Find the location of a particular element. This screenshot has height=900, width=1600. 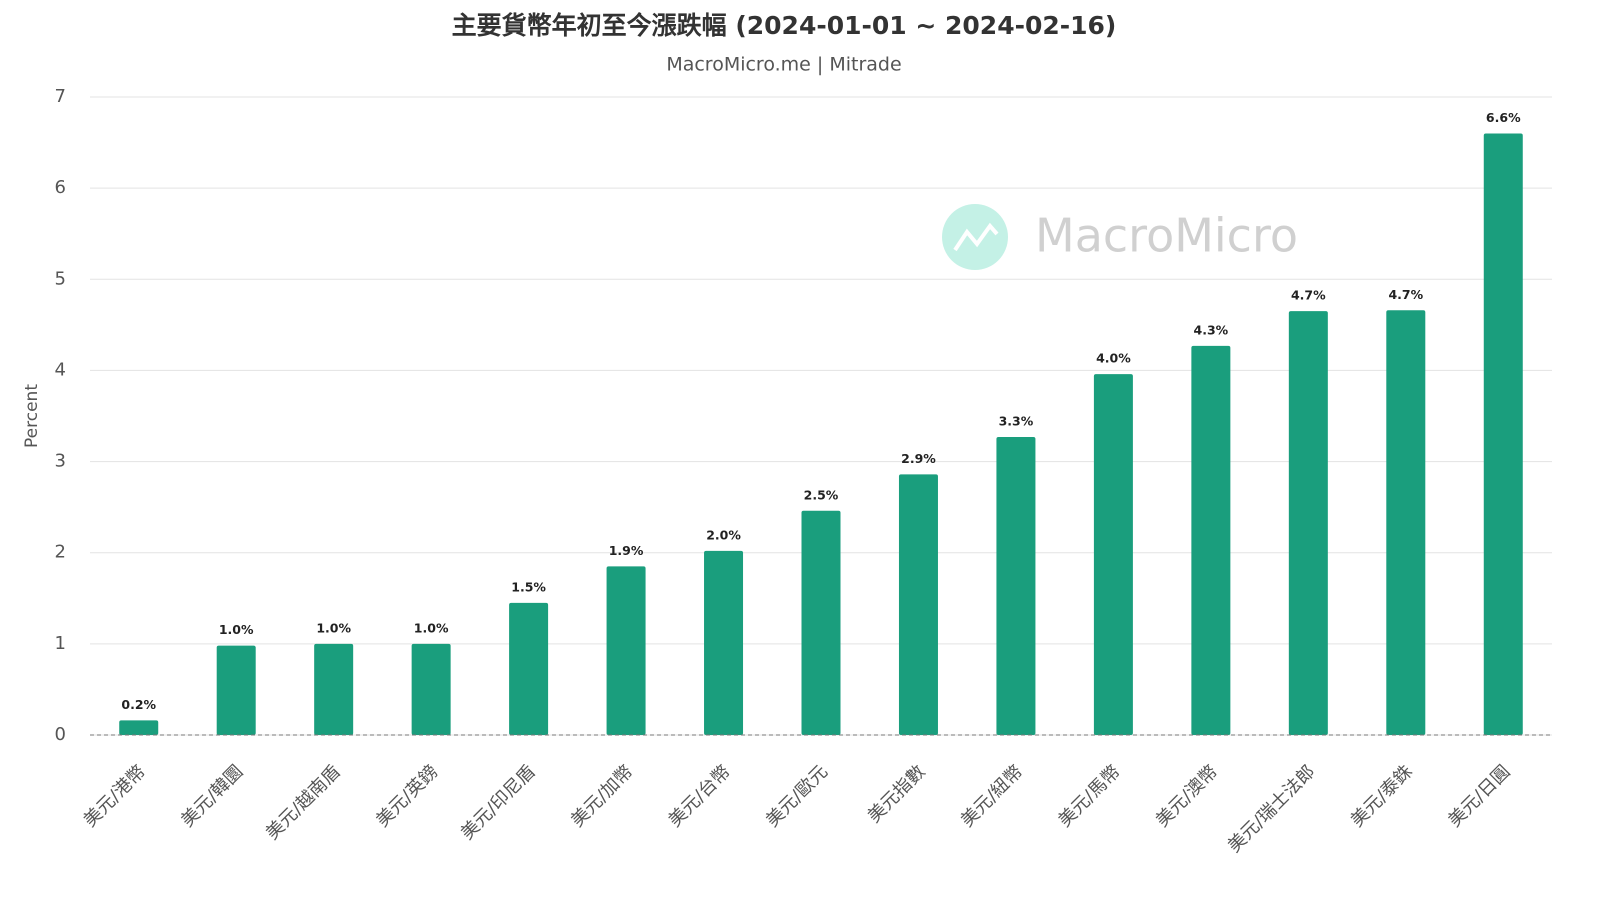

x-tick-label: 美元/馬幣 is located at coordinates (1089, 796).